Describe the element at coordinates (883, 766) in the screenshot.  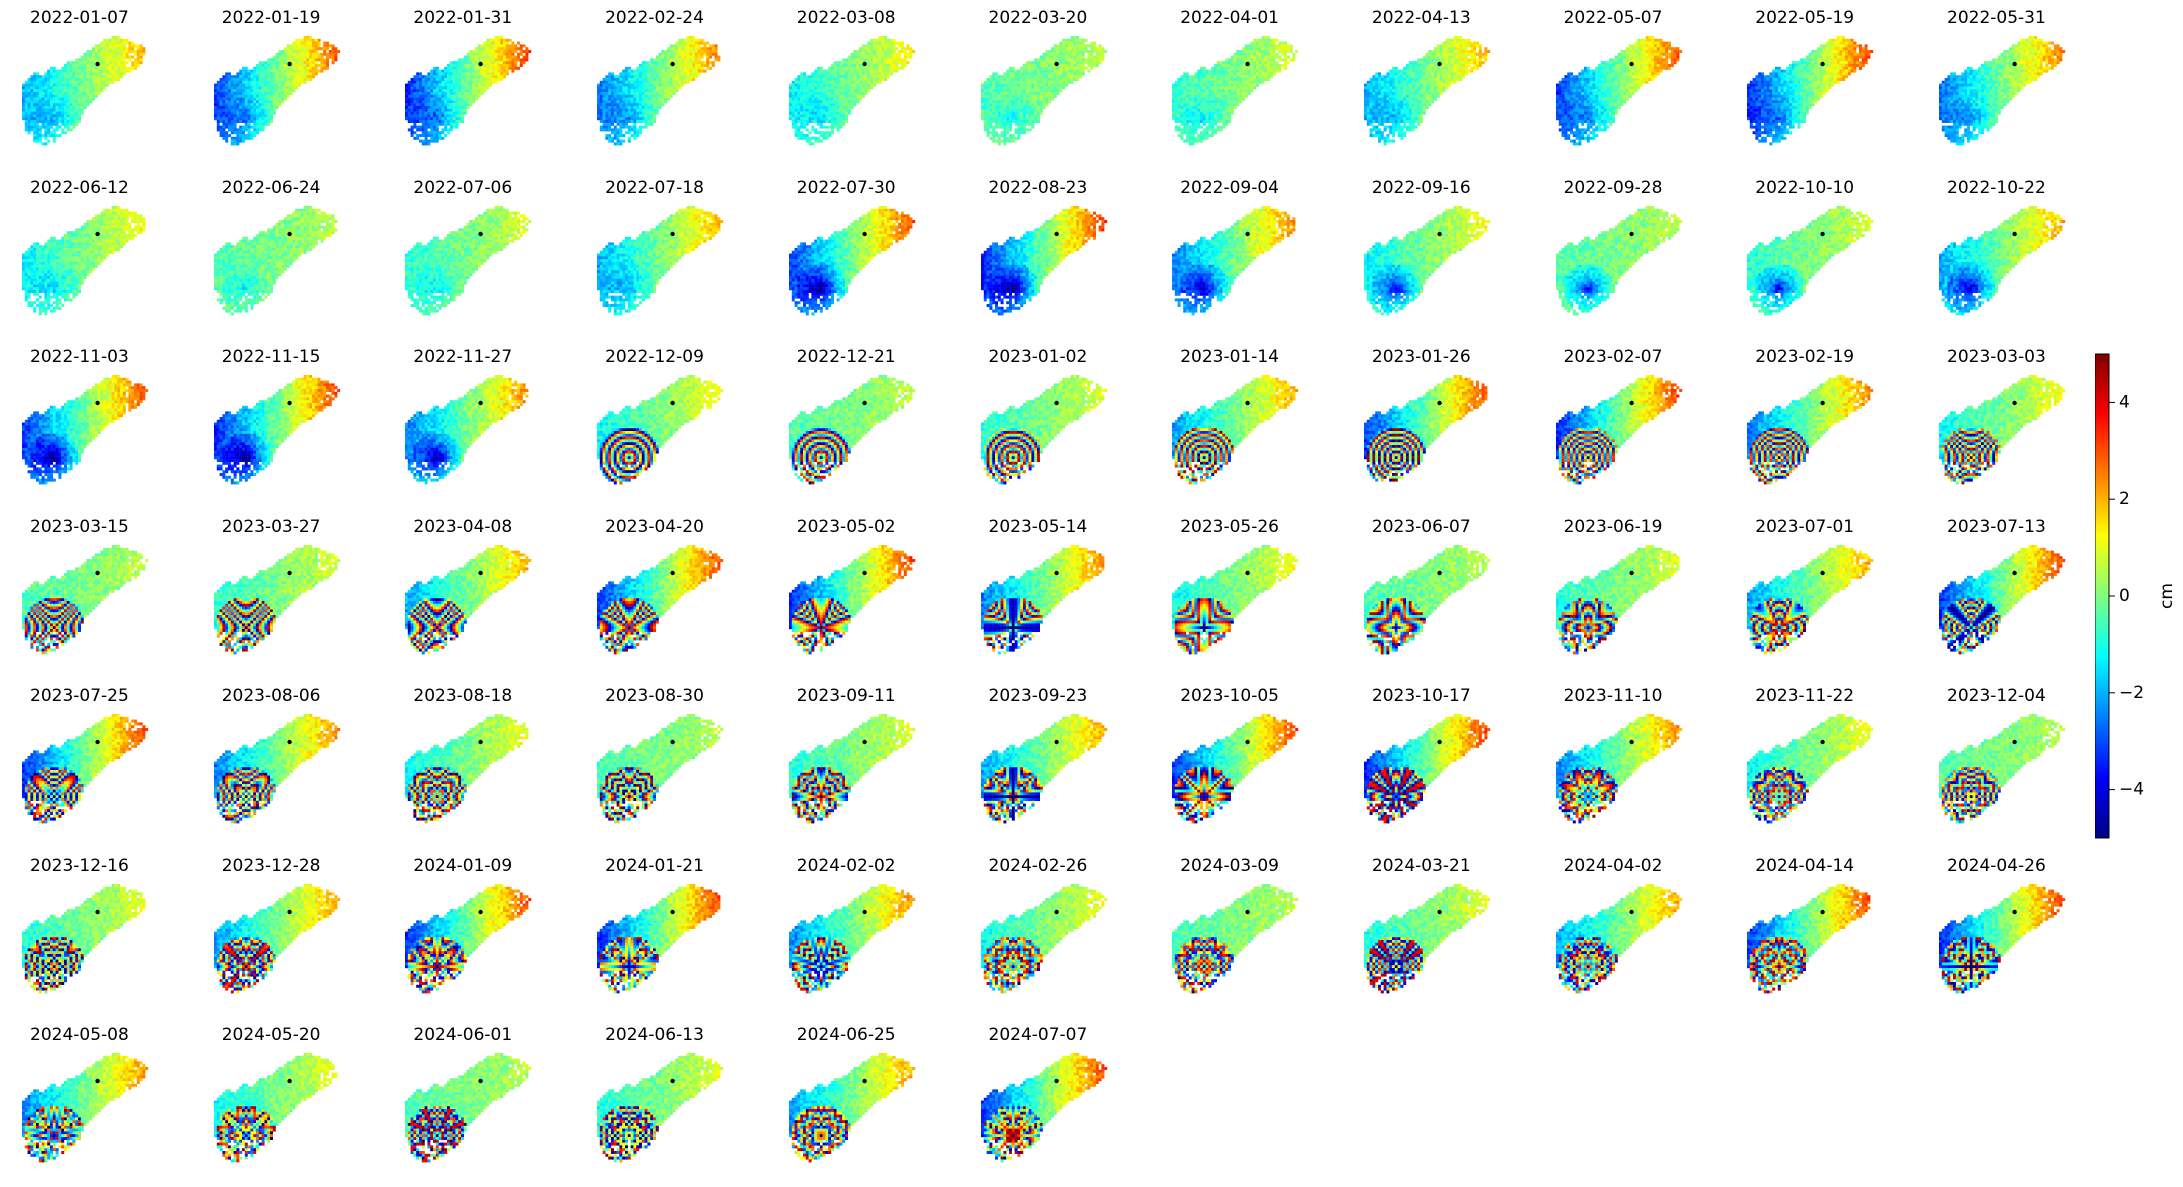
I see `panel: 2023-09-11` at that location.